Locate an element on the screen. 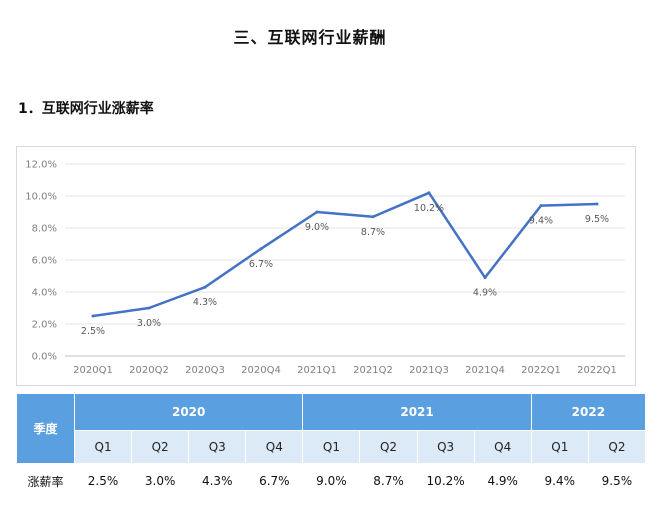  rate-cell: 6.7% is located at coordinates (274, 481).